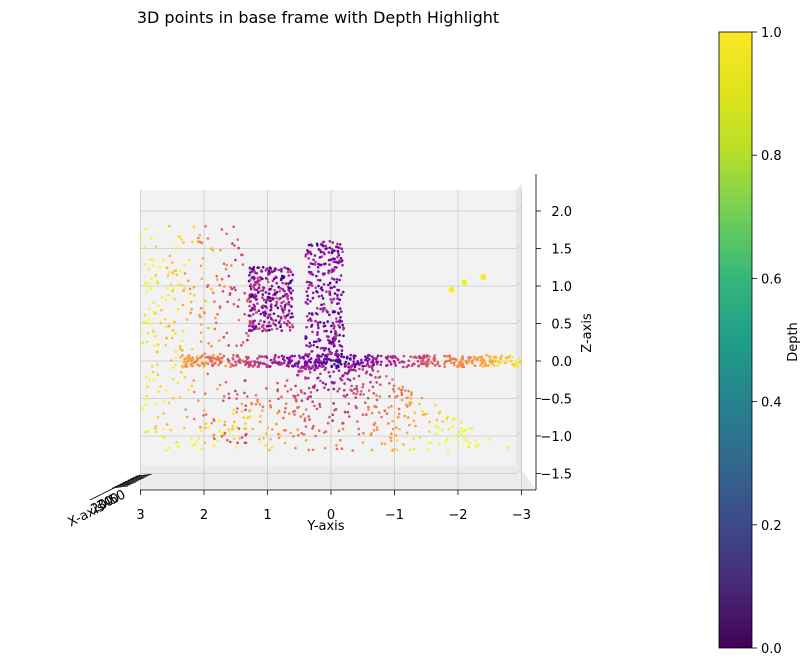  Describe the element at coordinates (140, 515) in the screenshot. I see `y-tick-label: 3` at that location.